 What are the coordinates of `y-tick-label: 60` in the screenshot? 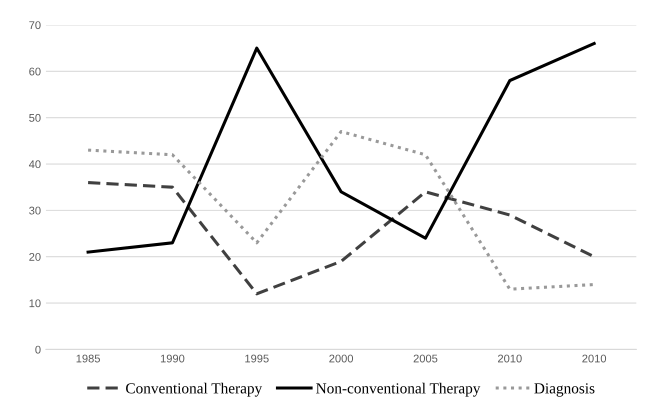 It's located at (35, 72).